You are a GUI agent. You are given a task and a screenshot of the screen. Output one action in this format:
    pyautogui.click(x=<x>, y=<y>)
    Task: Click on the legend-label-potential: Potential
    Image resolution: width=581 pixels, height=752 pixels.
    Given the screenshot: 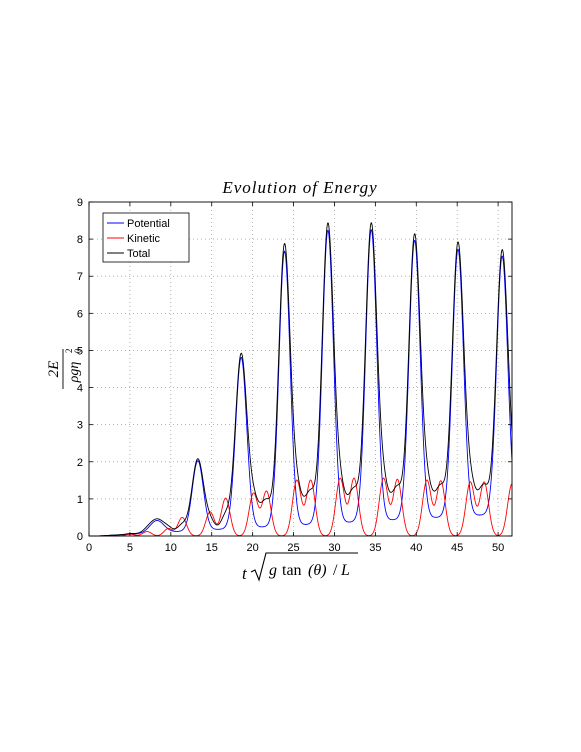 What is the action you would take?
    pyautogui.click(x=148, y=224)
    